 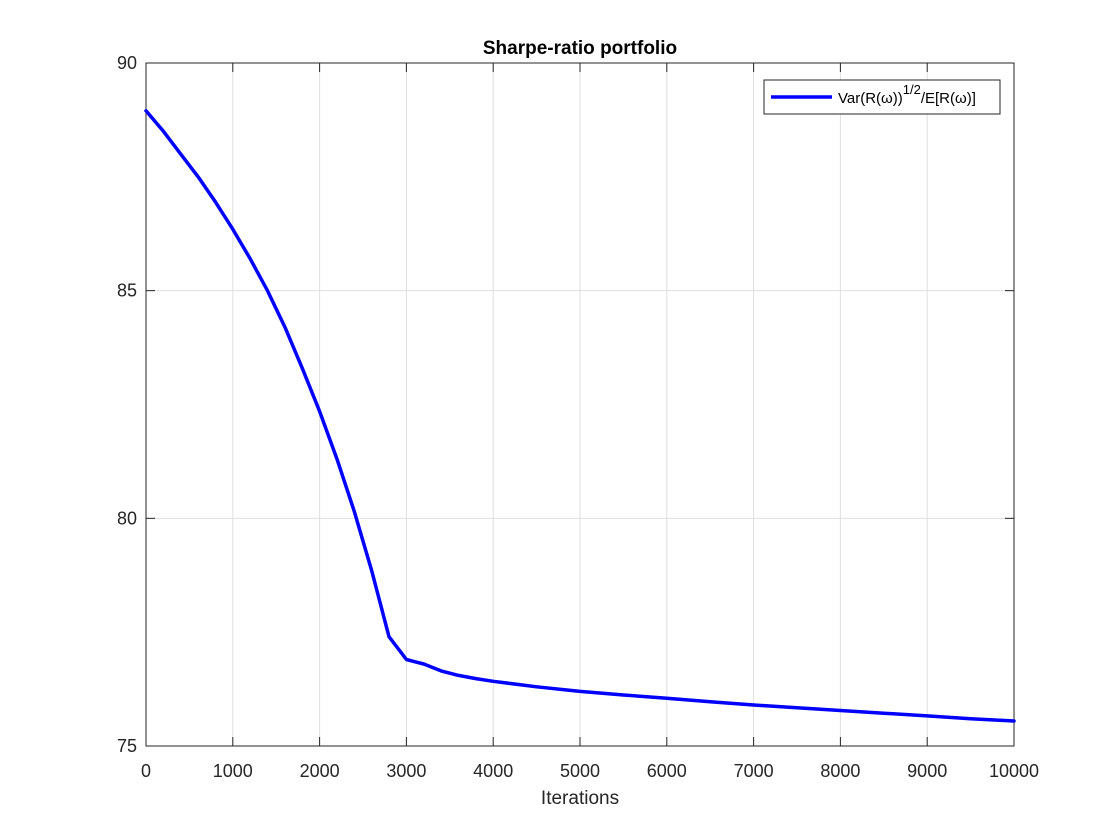 What do you see at coordinates (406, 771) in the screenshot?
I see `x-tick-label: 3000` at bounding box center [406, 771].